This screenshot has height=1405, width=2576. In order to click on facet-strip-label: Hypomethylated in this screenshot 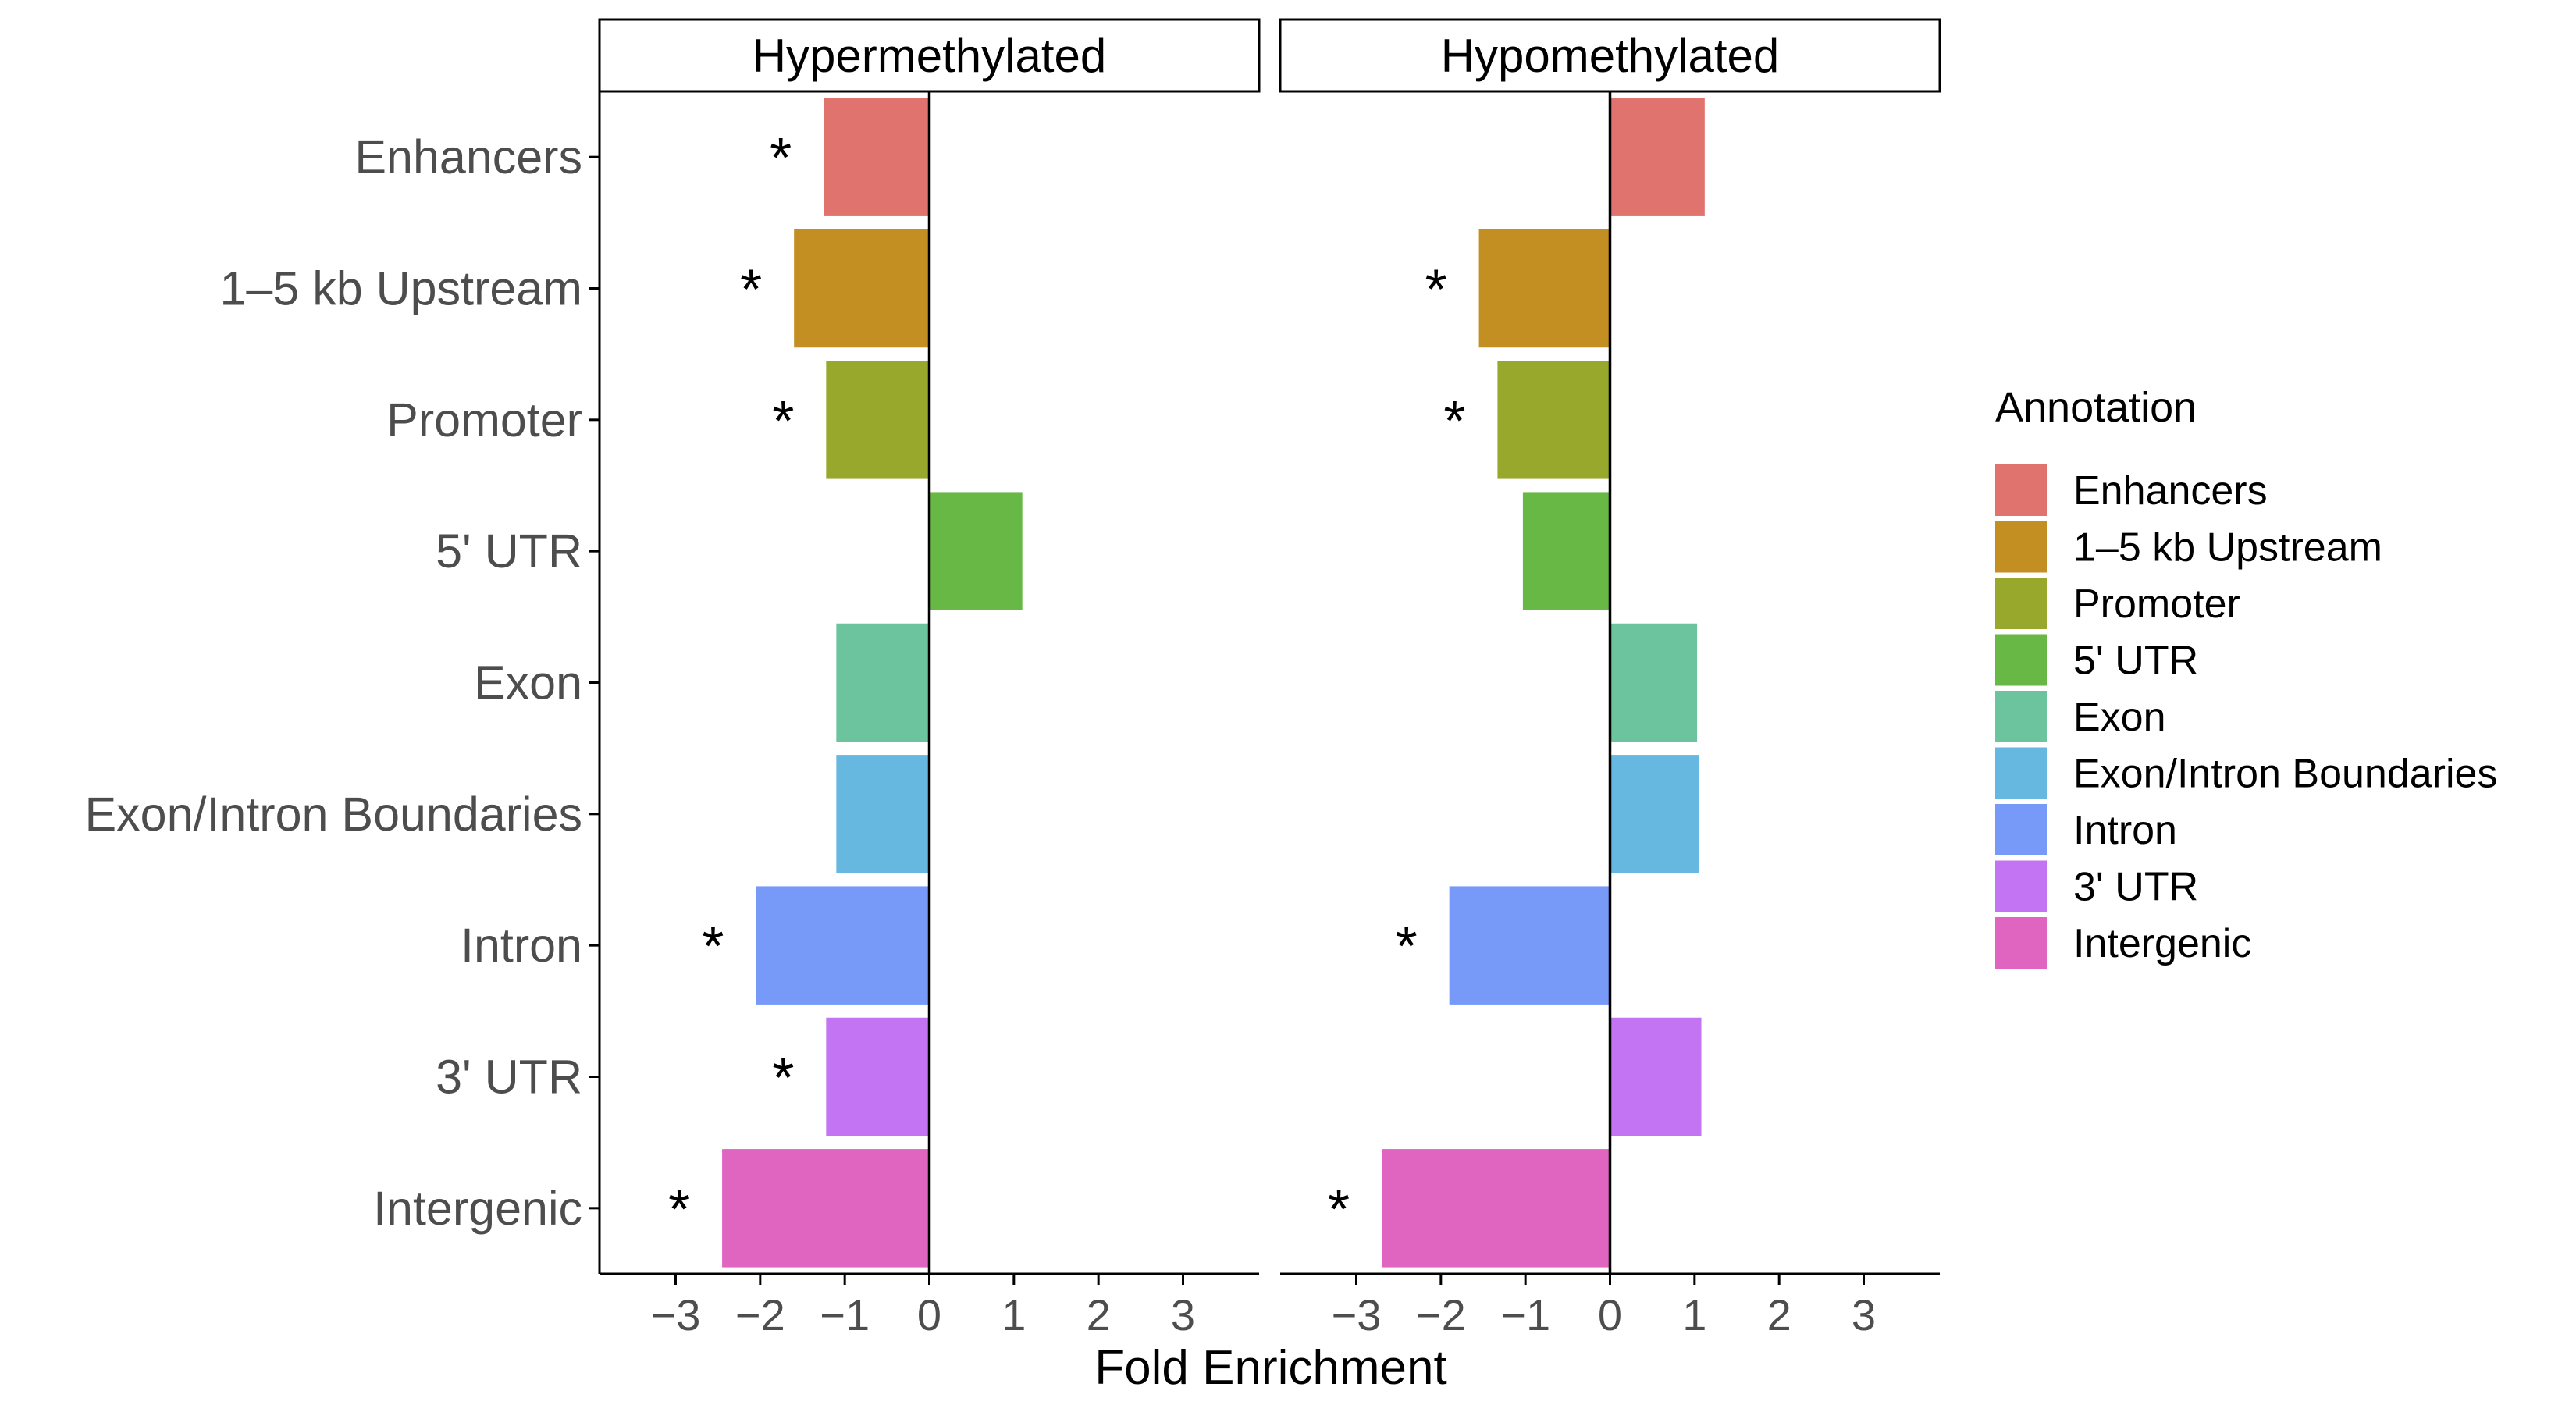, I will do `click(1610, 56)`.